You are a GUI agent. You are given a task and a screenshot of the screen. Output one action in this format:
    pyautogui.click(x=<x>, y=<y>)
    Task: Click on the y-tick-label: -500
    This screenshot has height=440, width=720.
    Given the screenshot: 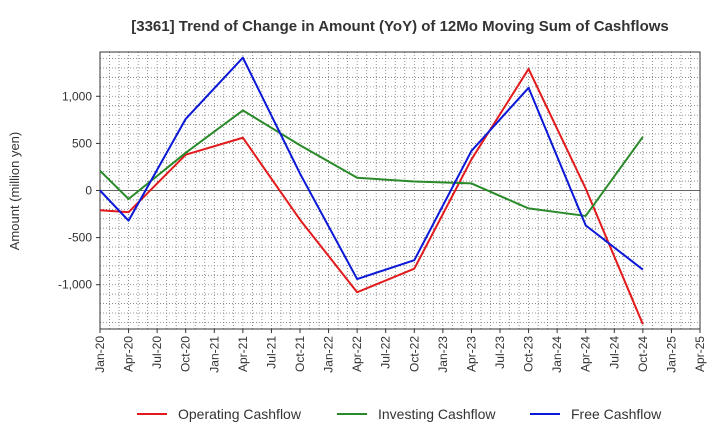 What is the action you would take?
    pyautogui.click(x=80, y=238)
    